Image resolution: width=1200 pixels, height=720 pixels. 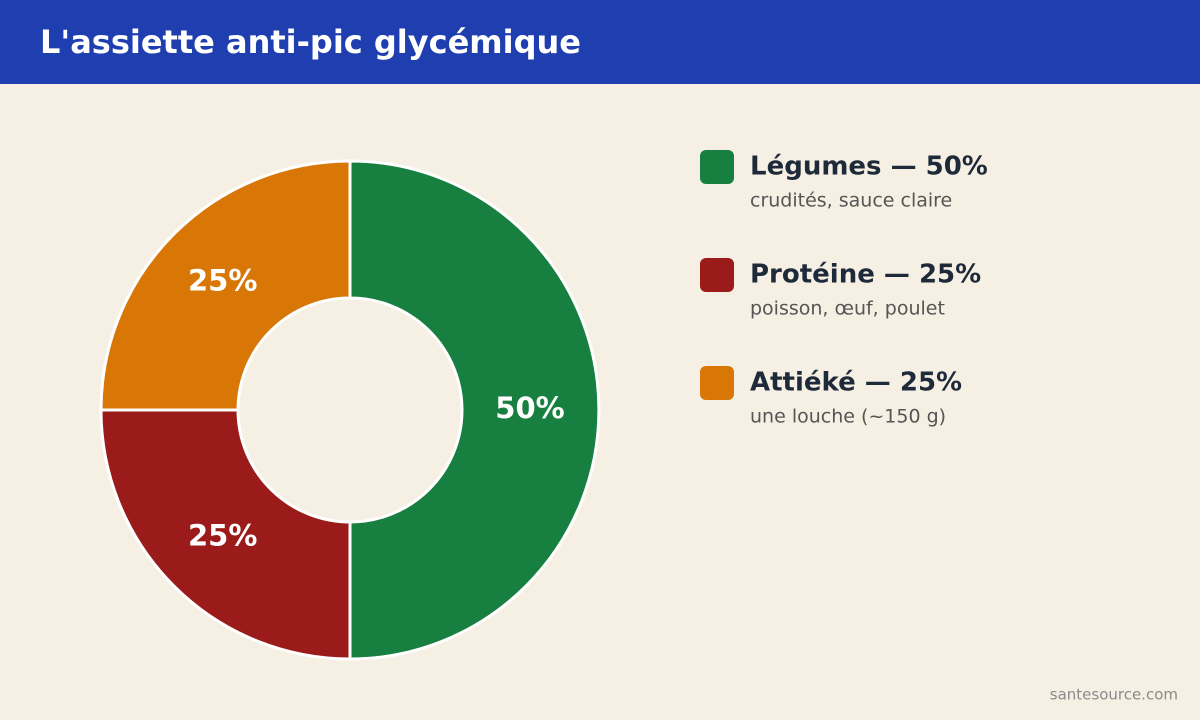 I want to click on slice-label: 50%, so click(x=529, y=408).